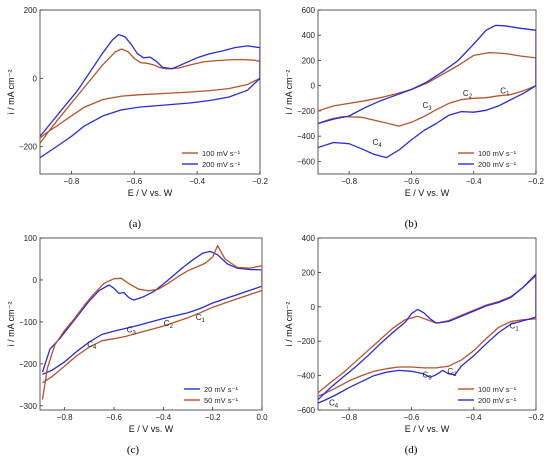  I want to click on x-tick-label: 0.0, so click(262, 417).